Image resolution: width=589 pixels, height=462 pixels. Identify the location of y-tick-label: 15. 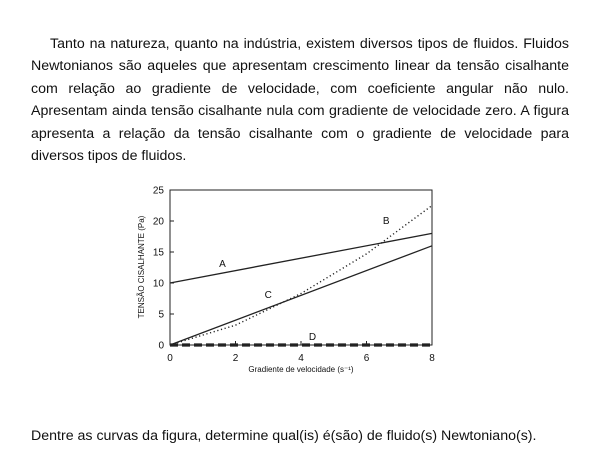
(159, 253).